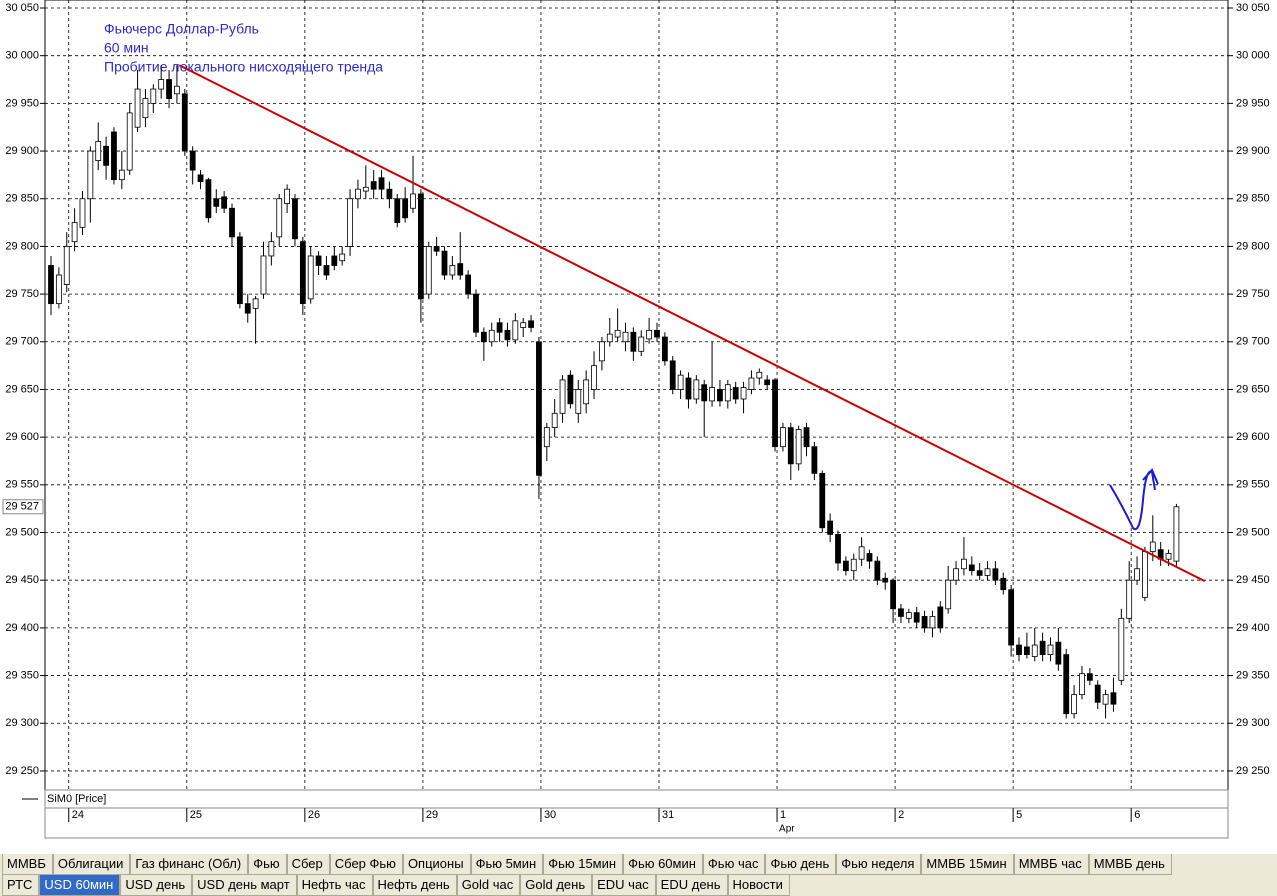 The image size is (1277, 896). Describe the element at coordinates (1253, 628) in the screenshot. I see `y-tick-label: 29 400` at that location.